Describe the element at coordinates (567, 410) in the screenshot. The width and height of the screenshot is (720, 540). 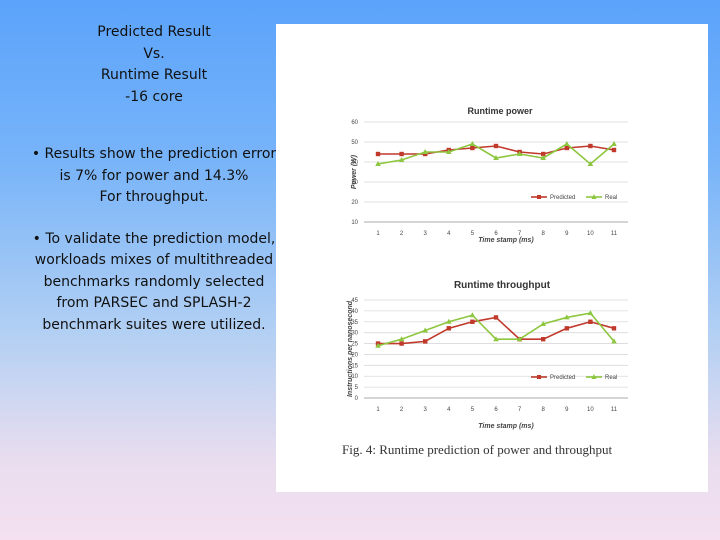
I see `throughput-x-tick-label: 9` at that location.